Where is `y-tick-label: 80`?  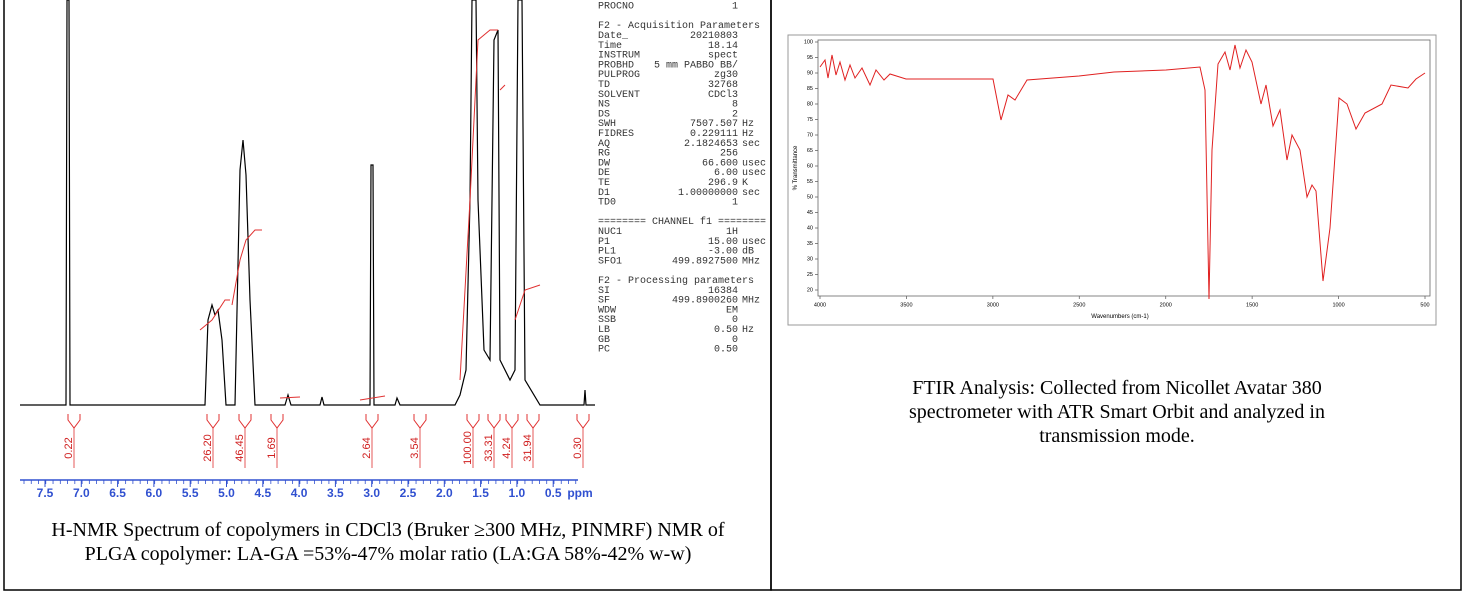 y-tick-label: 80 is located at coordinates (810, 104).